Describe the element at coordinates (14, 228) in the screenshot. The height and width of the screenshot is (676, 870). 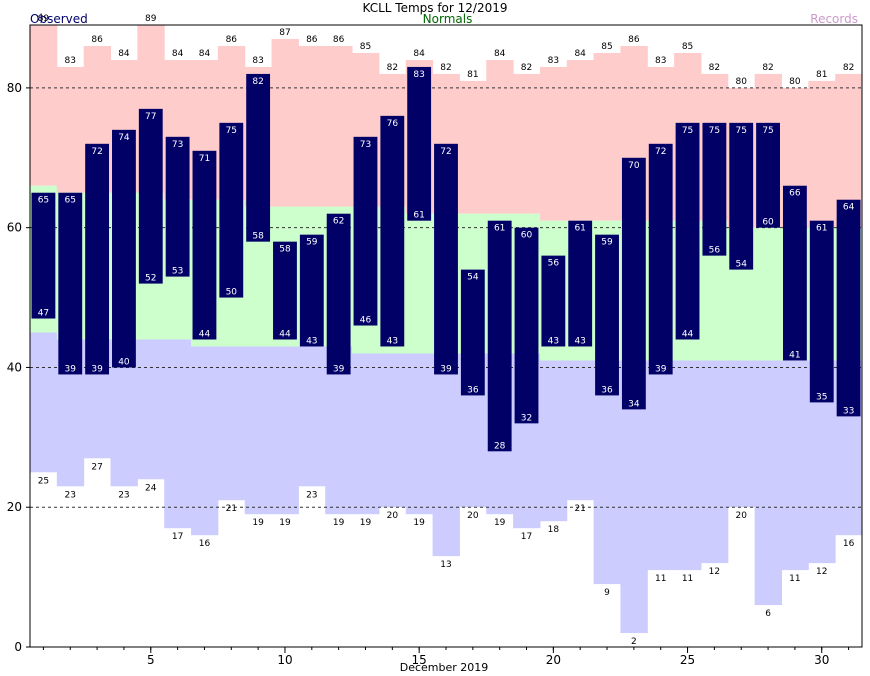
I see `y-tick-label: 60` at that location.